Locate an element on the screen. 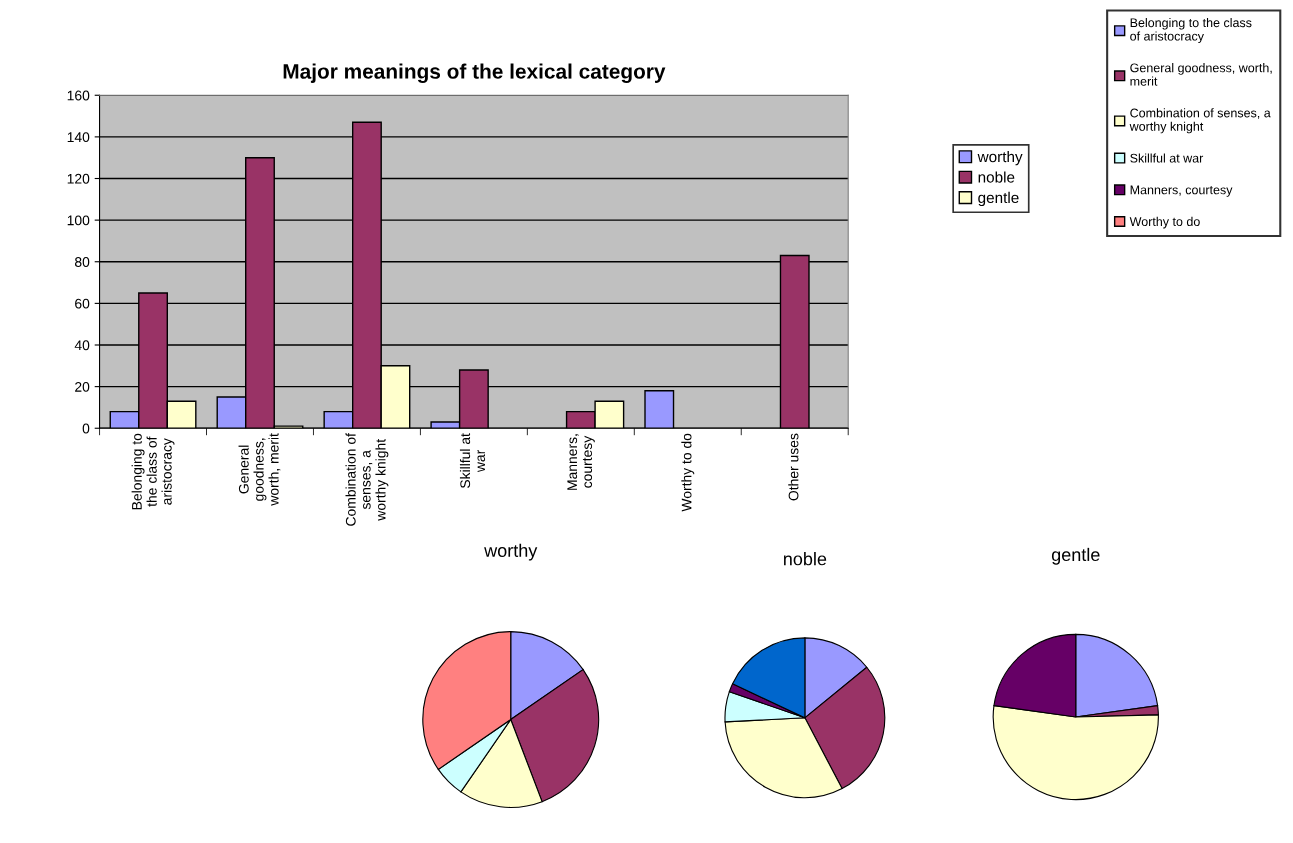 The height and width of the screenshot is (843, 1293). y-tick-label: 100 is located at coordinates (78, 220).